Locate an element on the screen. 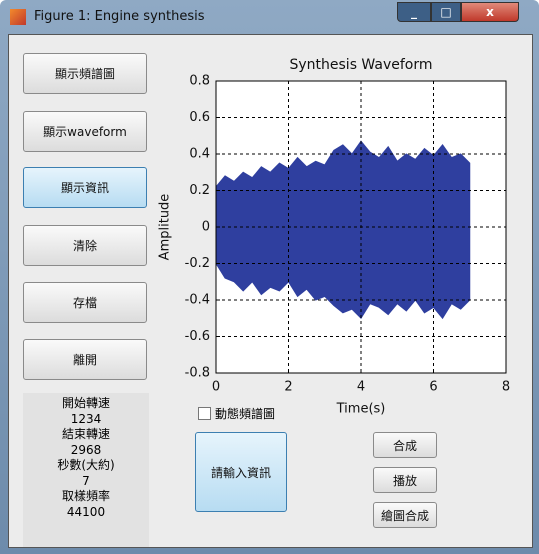 This screenshot has width=539, height=554. y-tick-label: -0.4 is located at coordinates (197, 300).